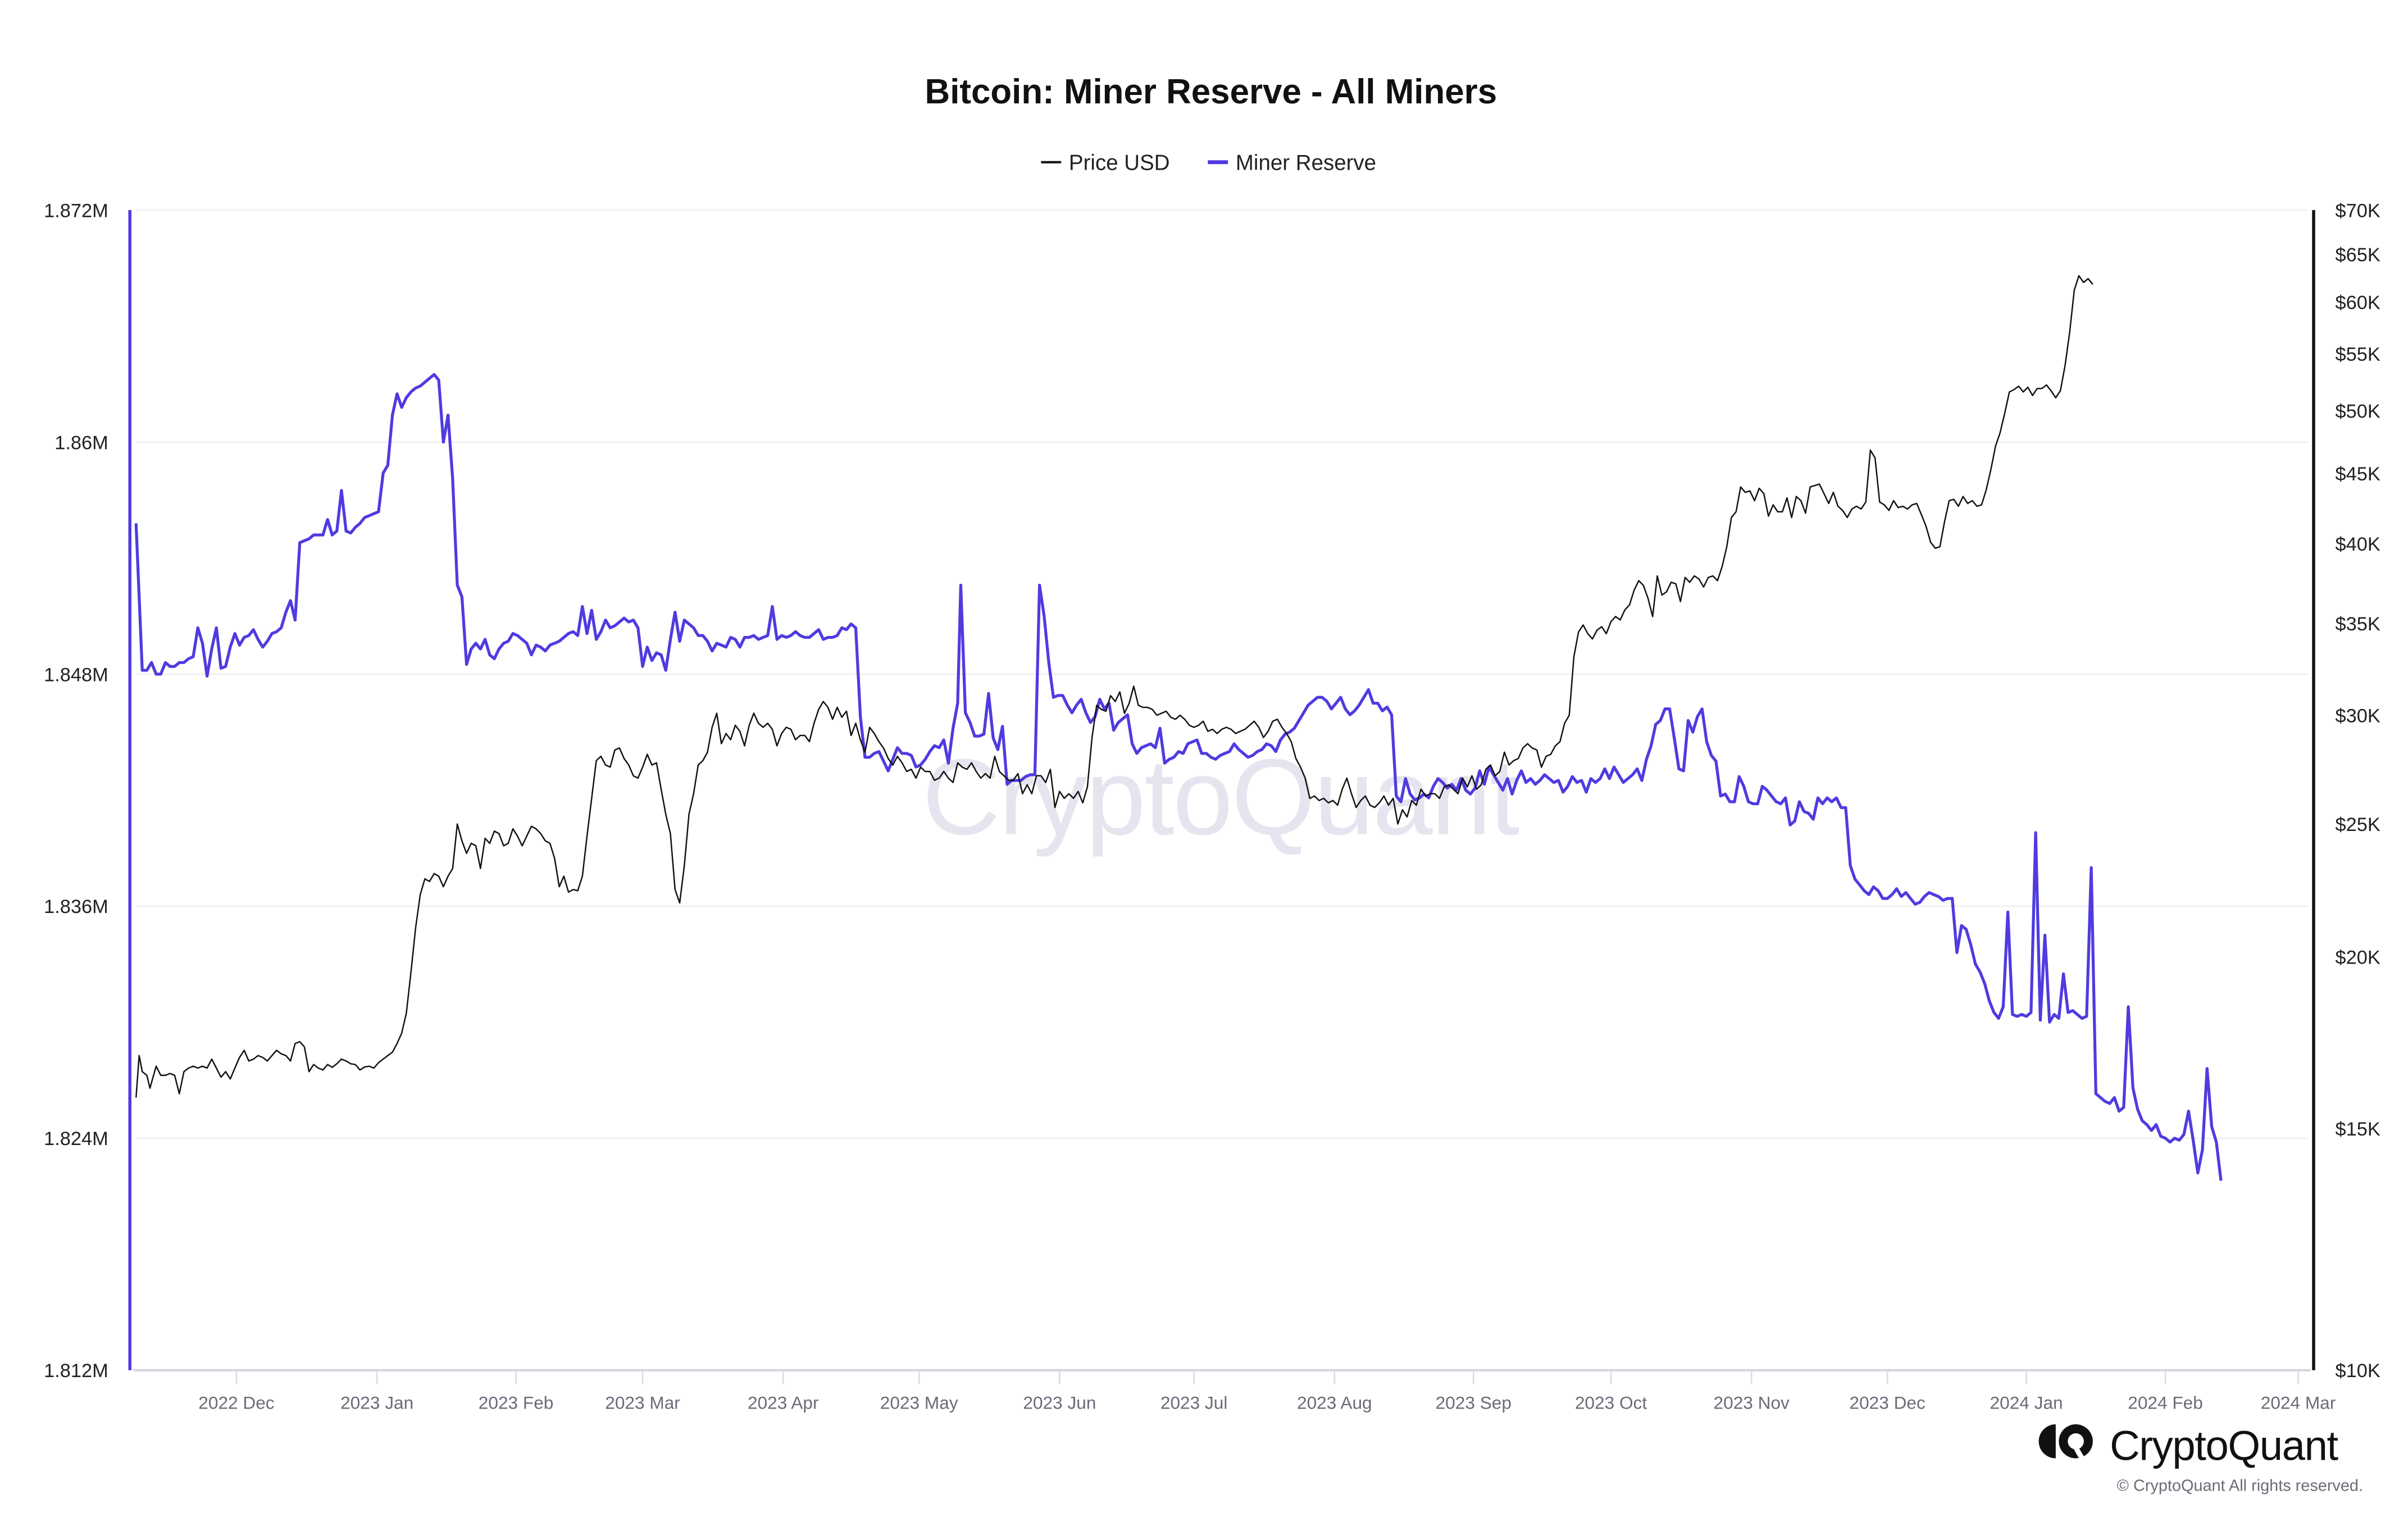 This screenshot has width=2408, height=1517. I want to click on right-y-tick-label: $70K, so click(2358, 210).